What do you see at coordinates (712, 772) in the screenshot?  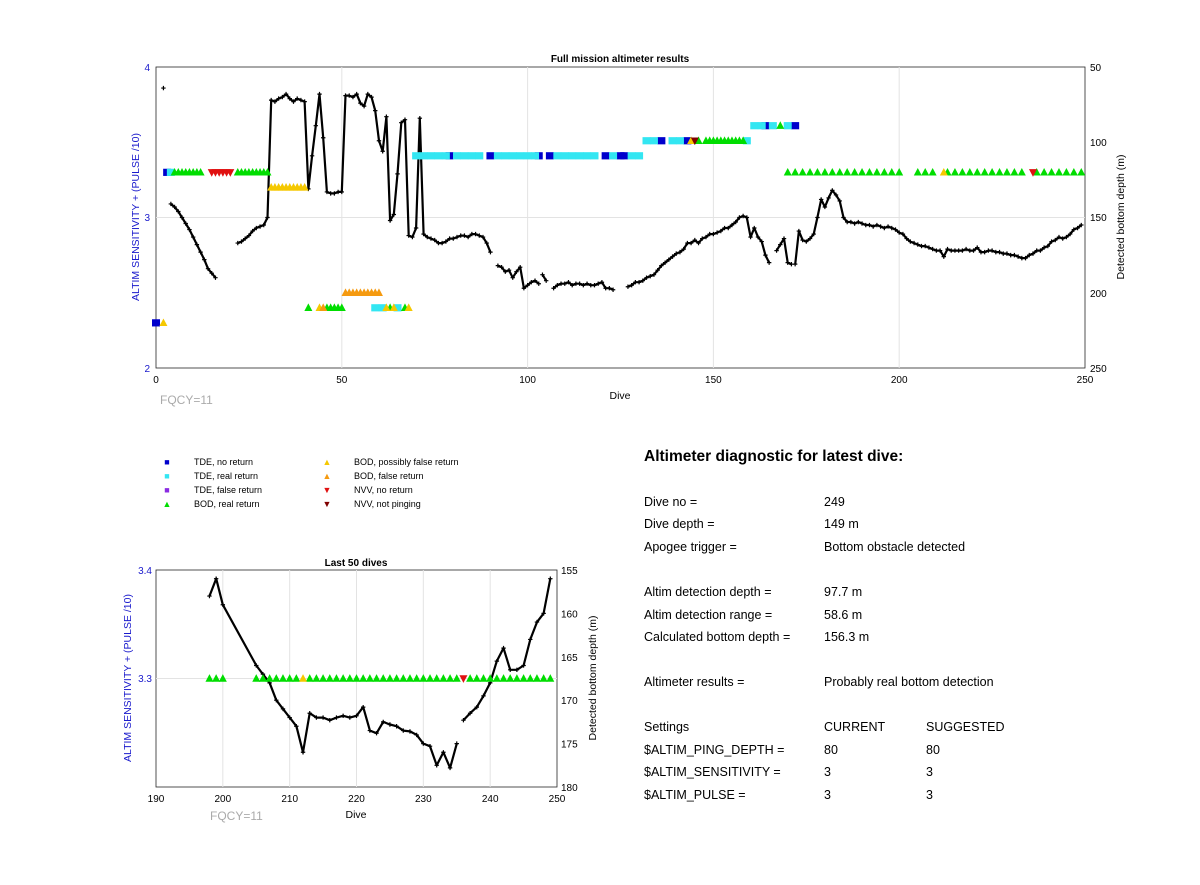 I see `sensitivity-label: $ALTIM_SENSITIVITY =` at bounding box center [712, 772].